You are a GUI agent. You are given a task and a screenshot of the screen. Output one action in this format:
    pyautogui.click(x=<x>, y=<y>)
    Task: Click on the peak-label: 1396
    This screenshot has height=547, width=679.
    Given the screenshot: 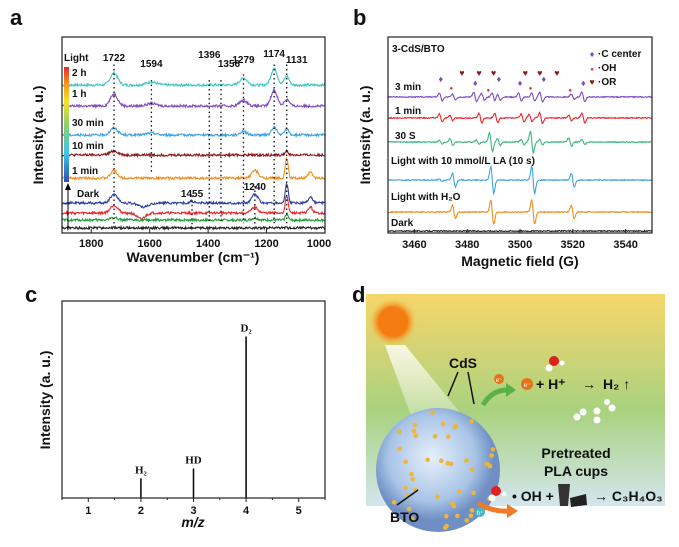 What is the action you would take?
    pyautogui.click(x=209, y=55)
    